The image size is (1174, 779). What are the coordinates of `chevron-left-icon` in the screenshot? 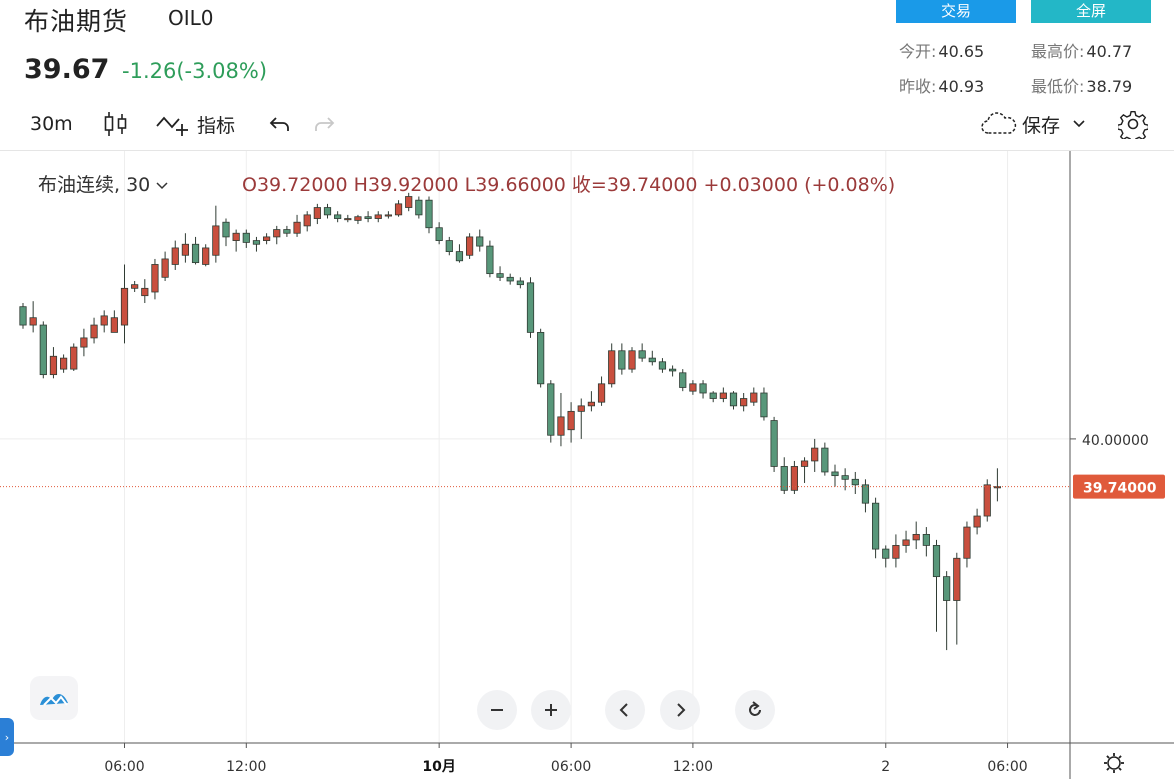 It's located at (623, 710).